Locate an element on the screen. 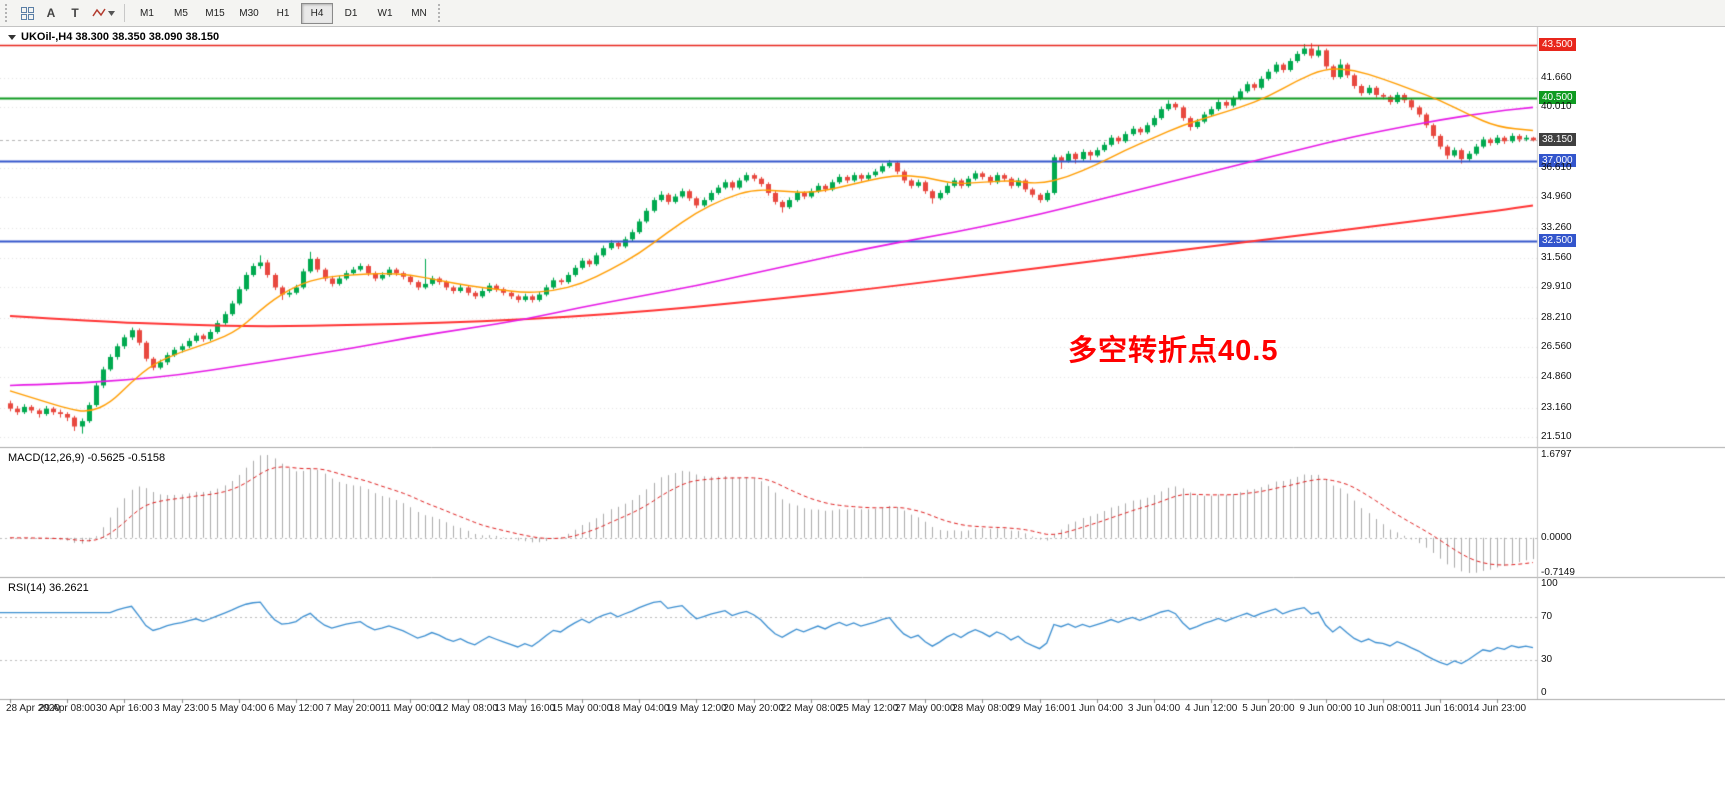  time-axis-label: 4 Jun 12:00 is located at coordinates (1211, 708).